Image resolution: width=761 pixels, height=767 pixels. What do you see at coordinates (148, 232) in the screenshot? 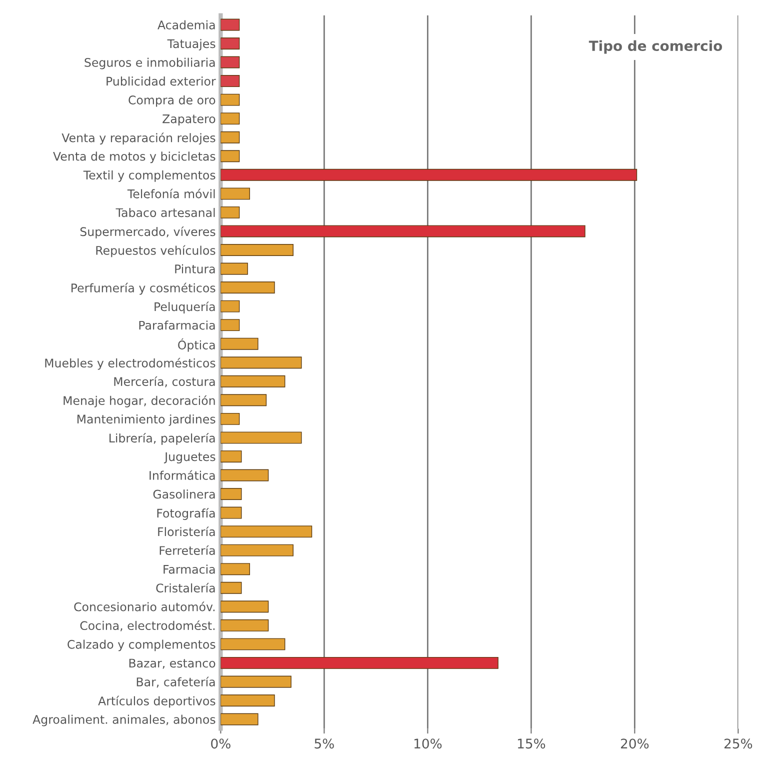
I see `y-tick-label: Supermercado, víveres` at bounding box center [148, 232].